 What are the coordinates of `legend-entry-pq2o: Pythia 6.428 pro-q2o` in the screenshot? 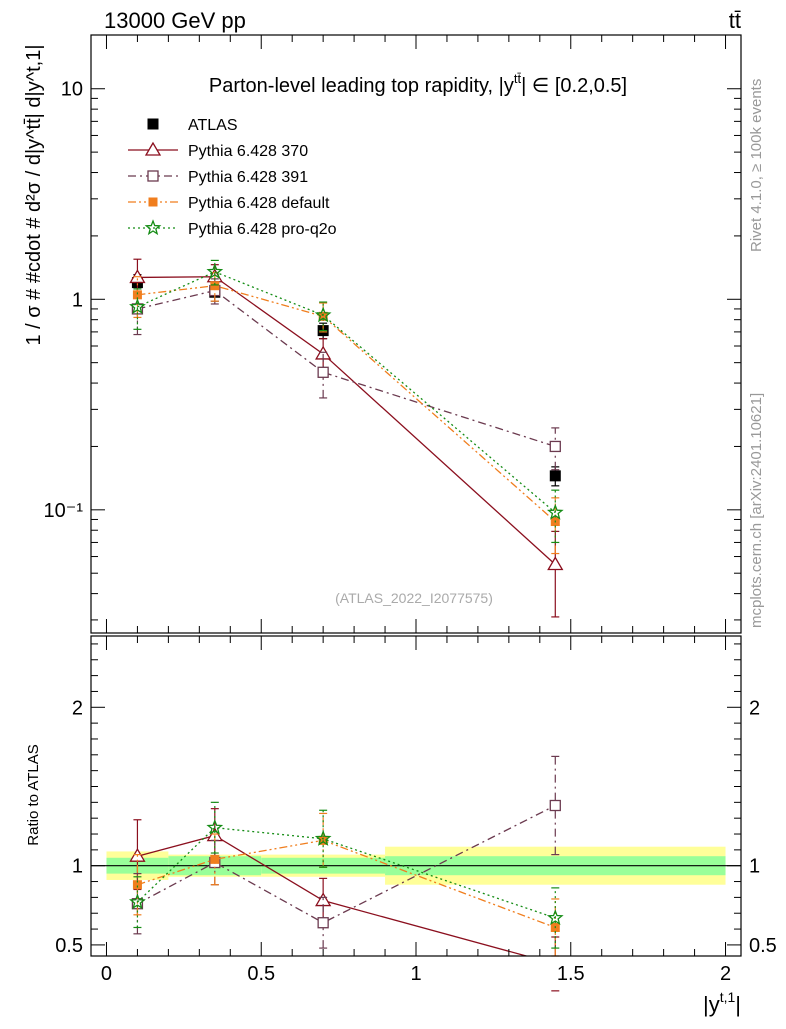 It's located at (232, 228).